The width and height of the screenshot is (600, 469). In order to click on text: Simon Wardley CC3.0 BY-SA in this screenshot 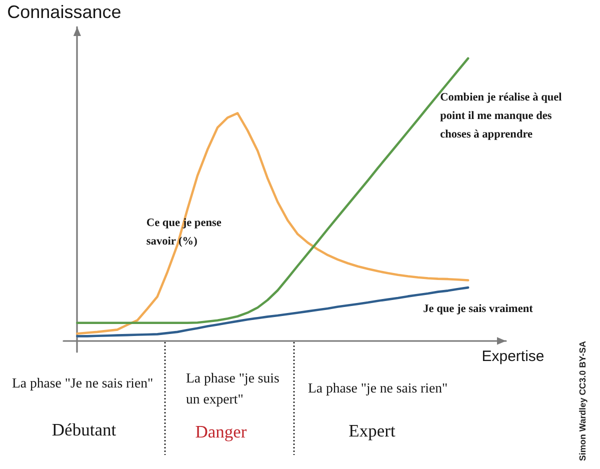, I will do `click(583, 400)`.